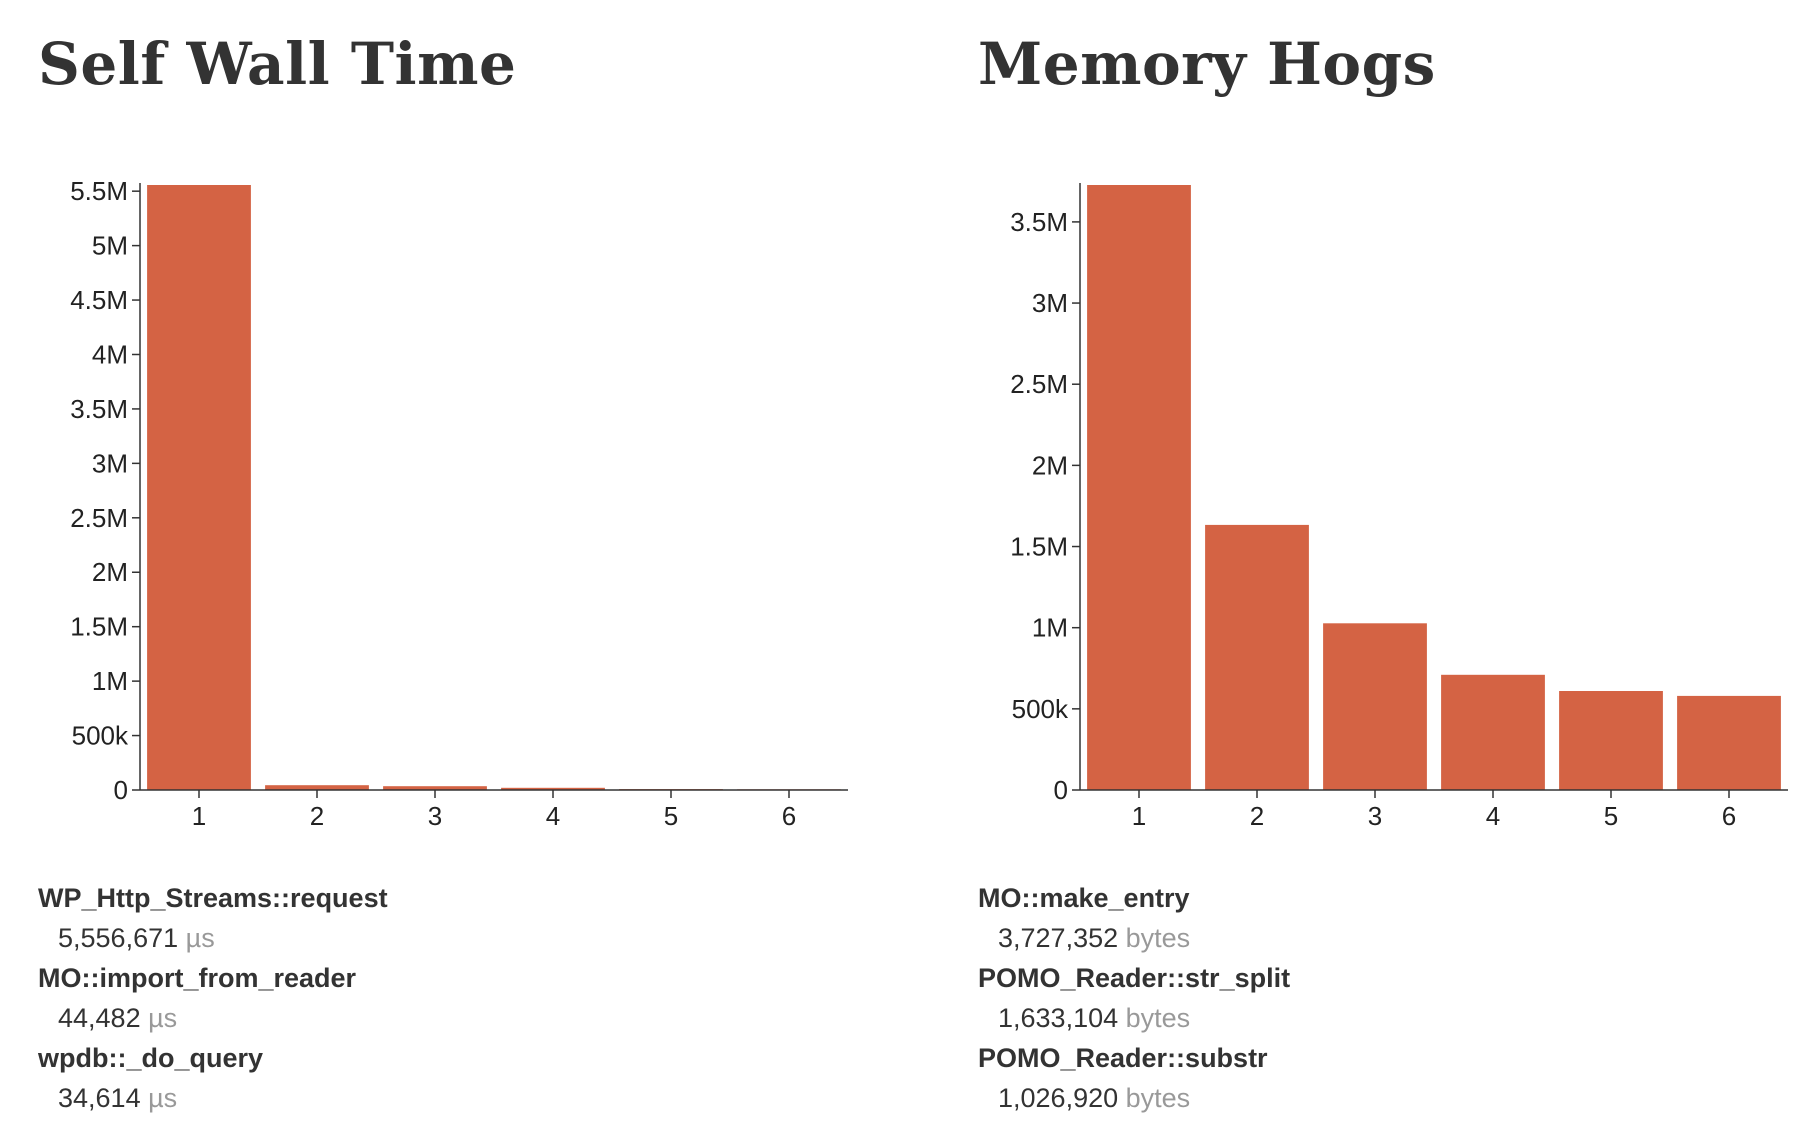 This screenshot has height=1126, width=1794. I want to click on value-number: 1,026,920, so click(1058, 1098).